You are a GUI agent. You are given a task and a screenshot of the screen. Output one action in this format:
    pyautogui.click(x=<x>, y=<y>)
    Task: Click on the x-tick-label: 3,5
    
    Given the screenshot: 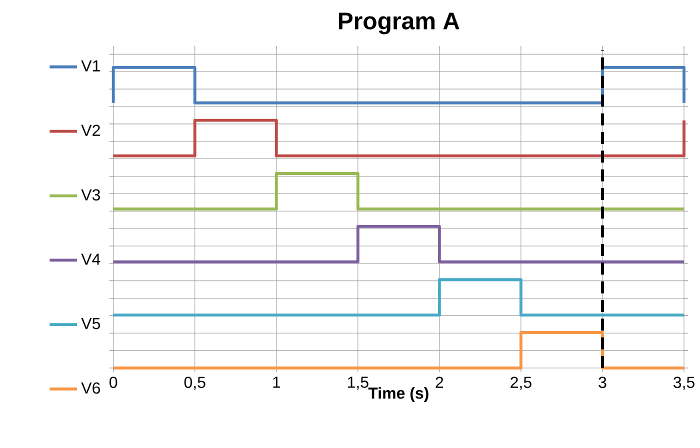 What is the action you would take?
    pyautogui.click(x=683, y=383)
    